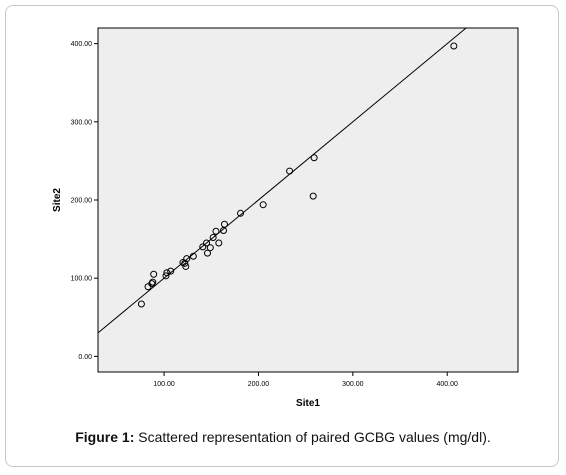  I want to click on y-axis-title: Site2, so click(57, 200).